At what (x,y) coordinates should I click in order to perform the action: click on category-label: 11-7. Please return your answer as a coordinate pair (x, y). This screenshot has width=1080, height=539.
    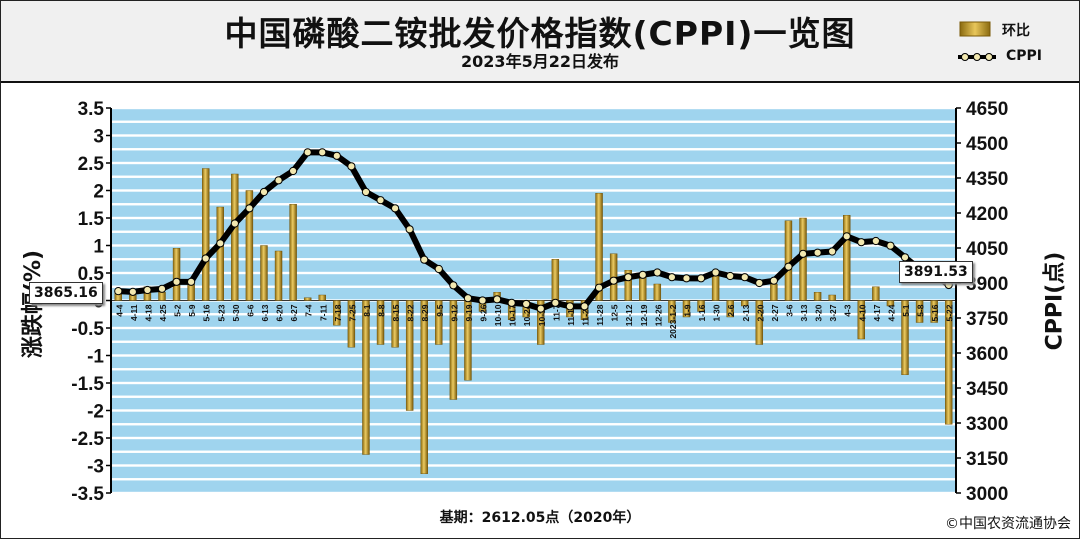
    Looking at the image, I should click on (556, 312).